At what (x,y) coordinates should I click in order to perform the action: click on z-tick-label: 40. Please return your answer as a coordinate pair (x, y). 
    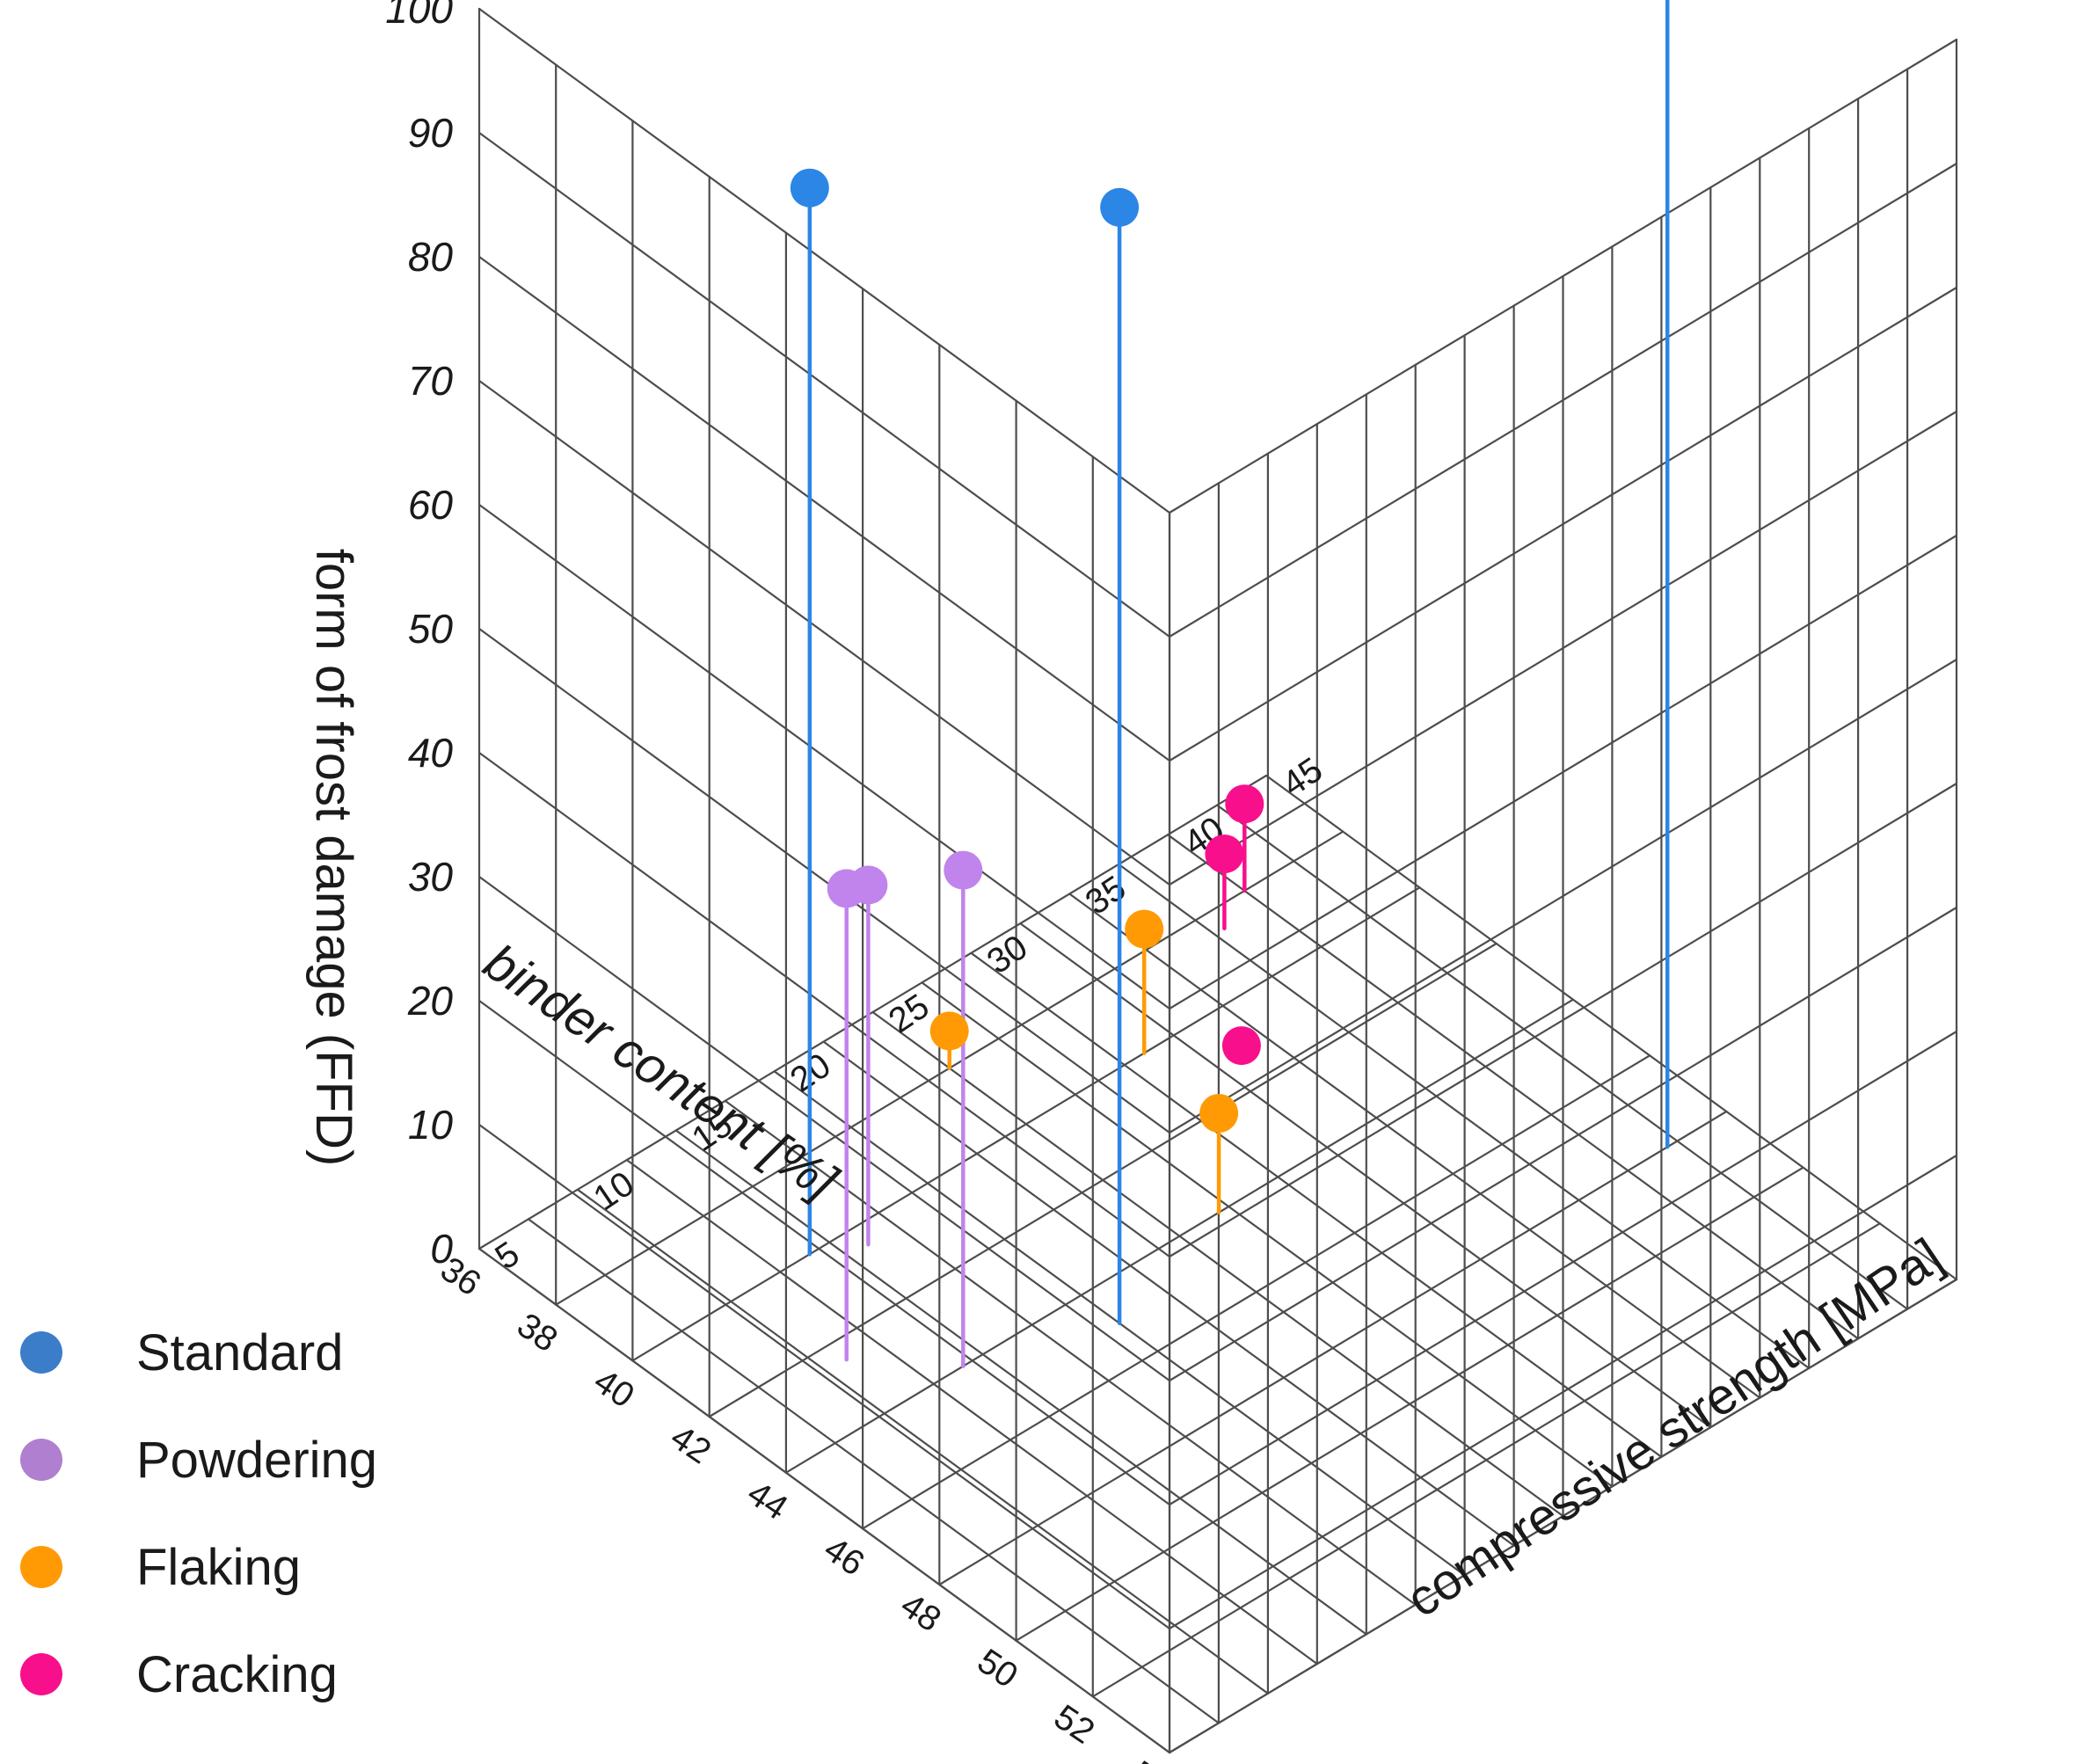
    Looking at the image, I should click on (431, 753).